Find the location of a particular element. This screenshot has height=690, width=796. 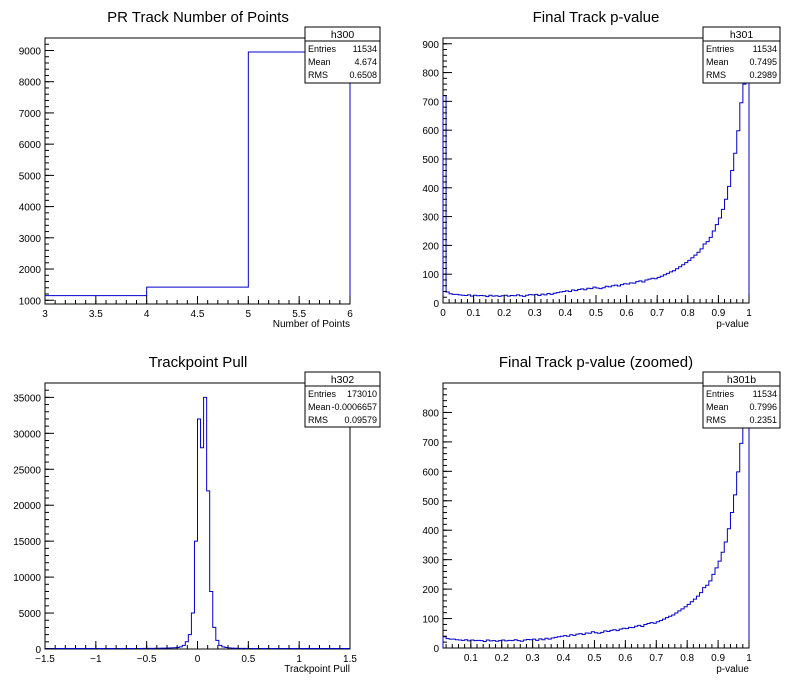

stats-row-value: 0.7495 is located at coordinates (763, 62).